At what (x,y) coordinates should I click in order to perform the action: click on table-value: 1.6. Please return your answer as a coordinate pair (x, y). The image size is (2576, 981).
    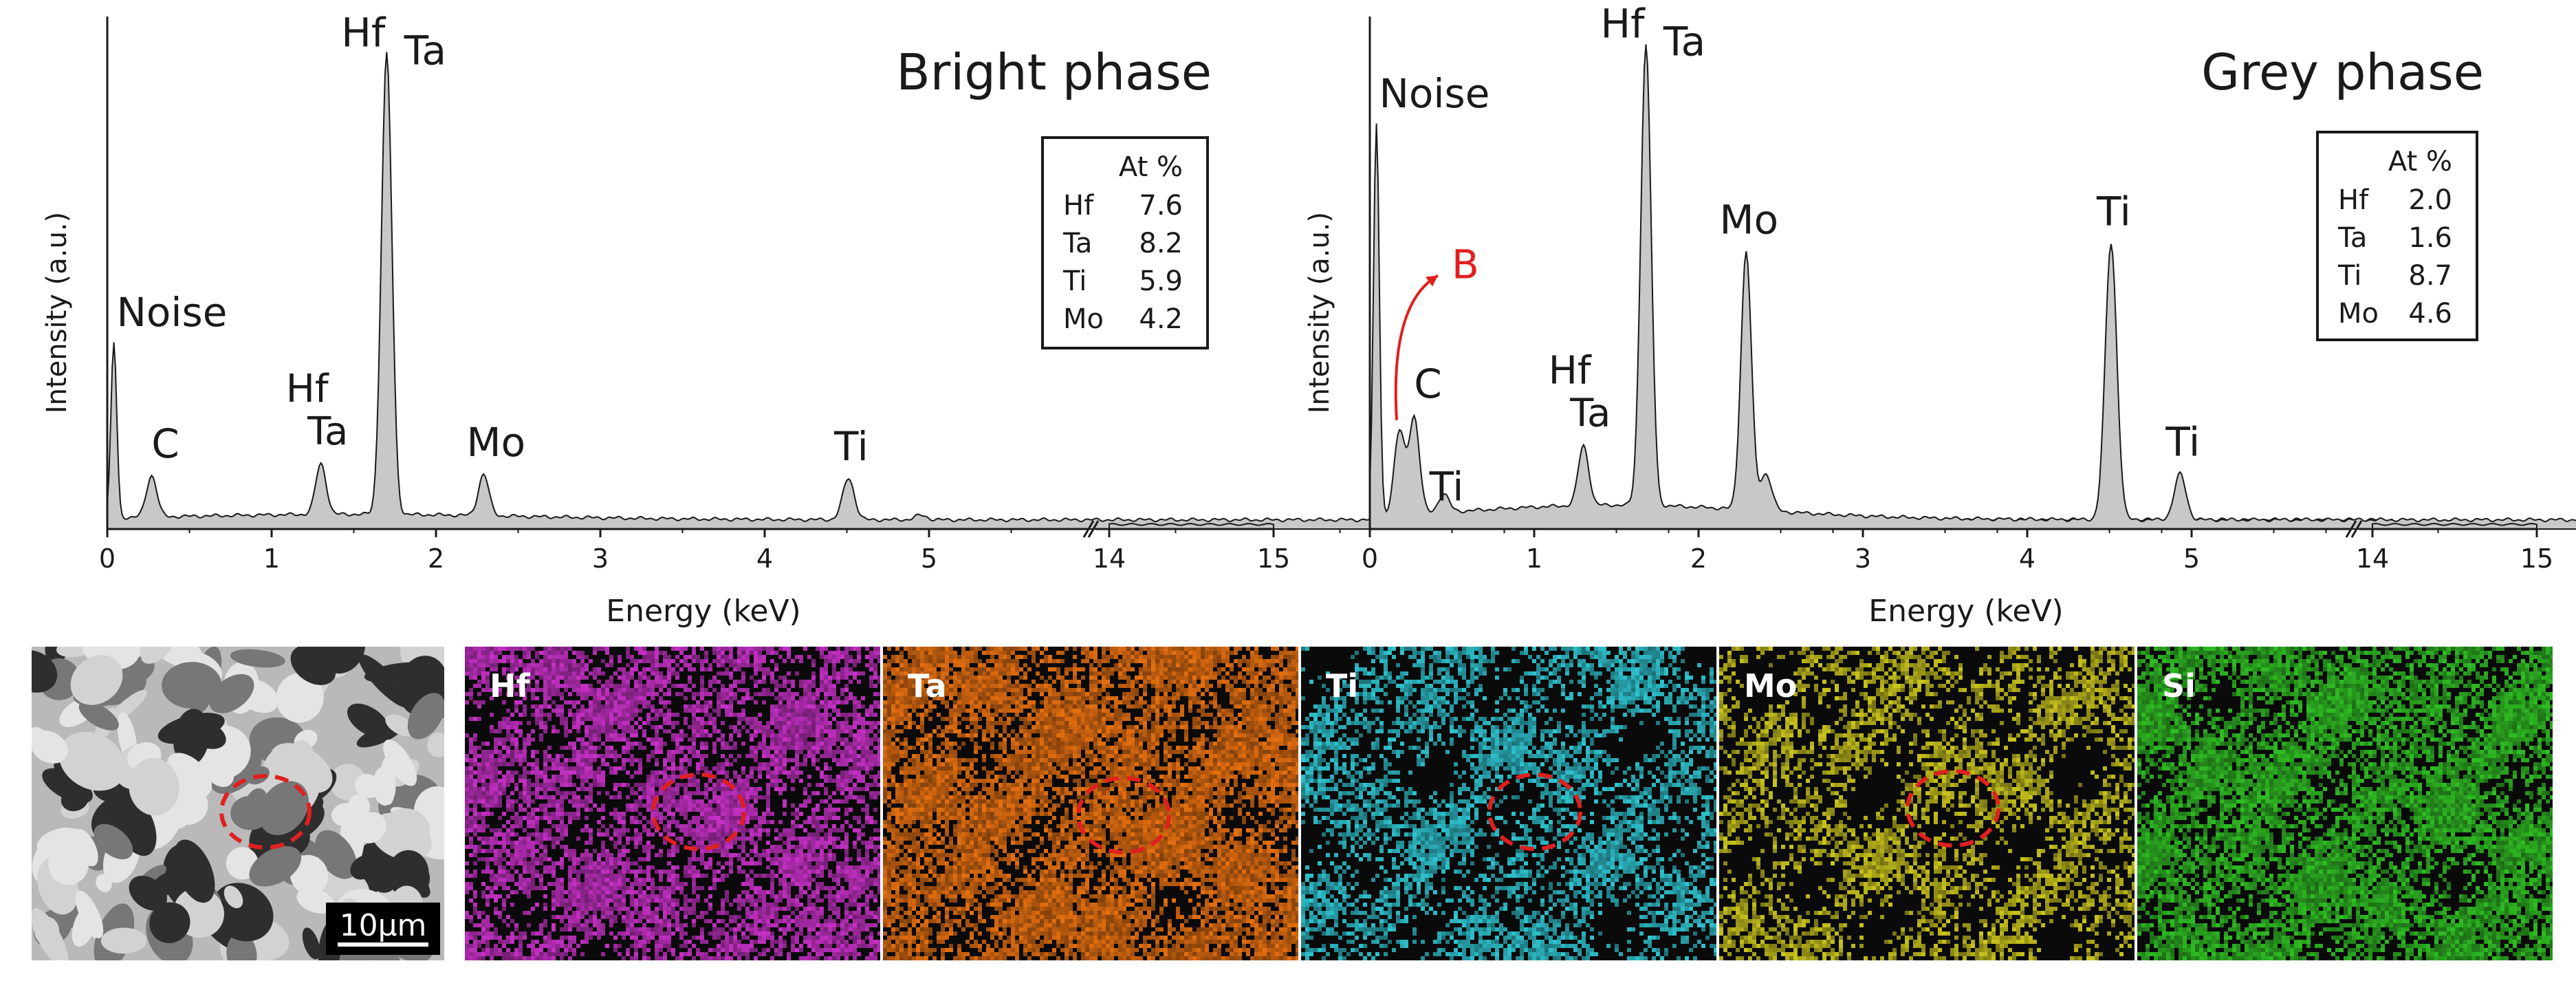
    Looking at the image, I should click on (2430, 238).